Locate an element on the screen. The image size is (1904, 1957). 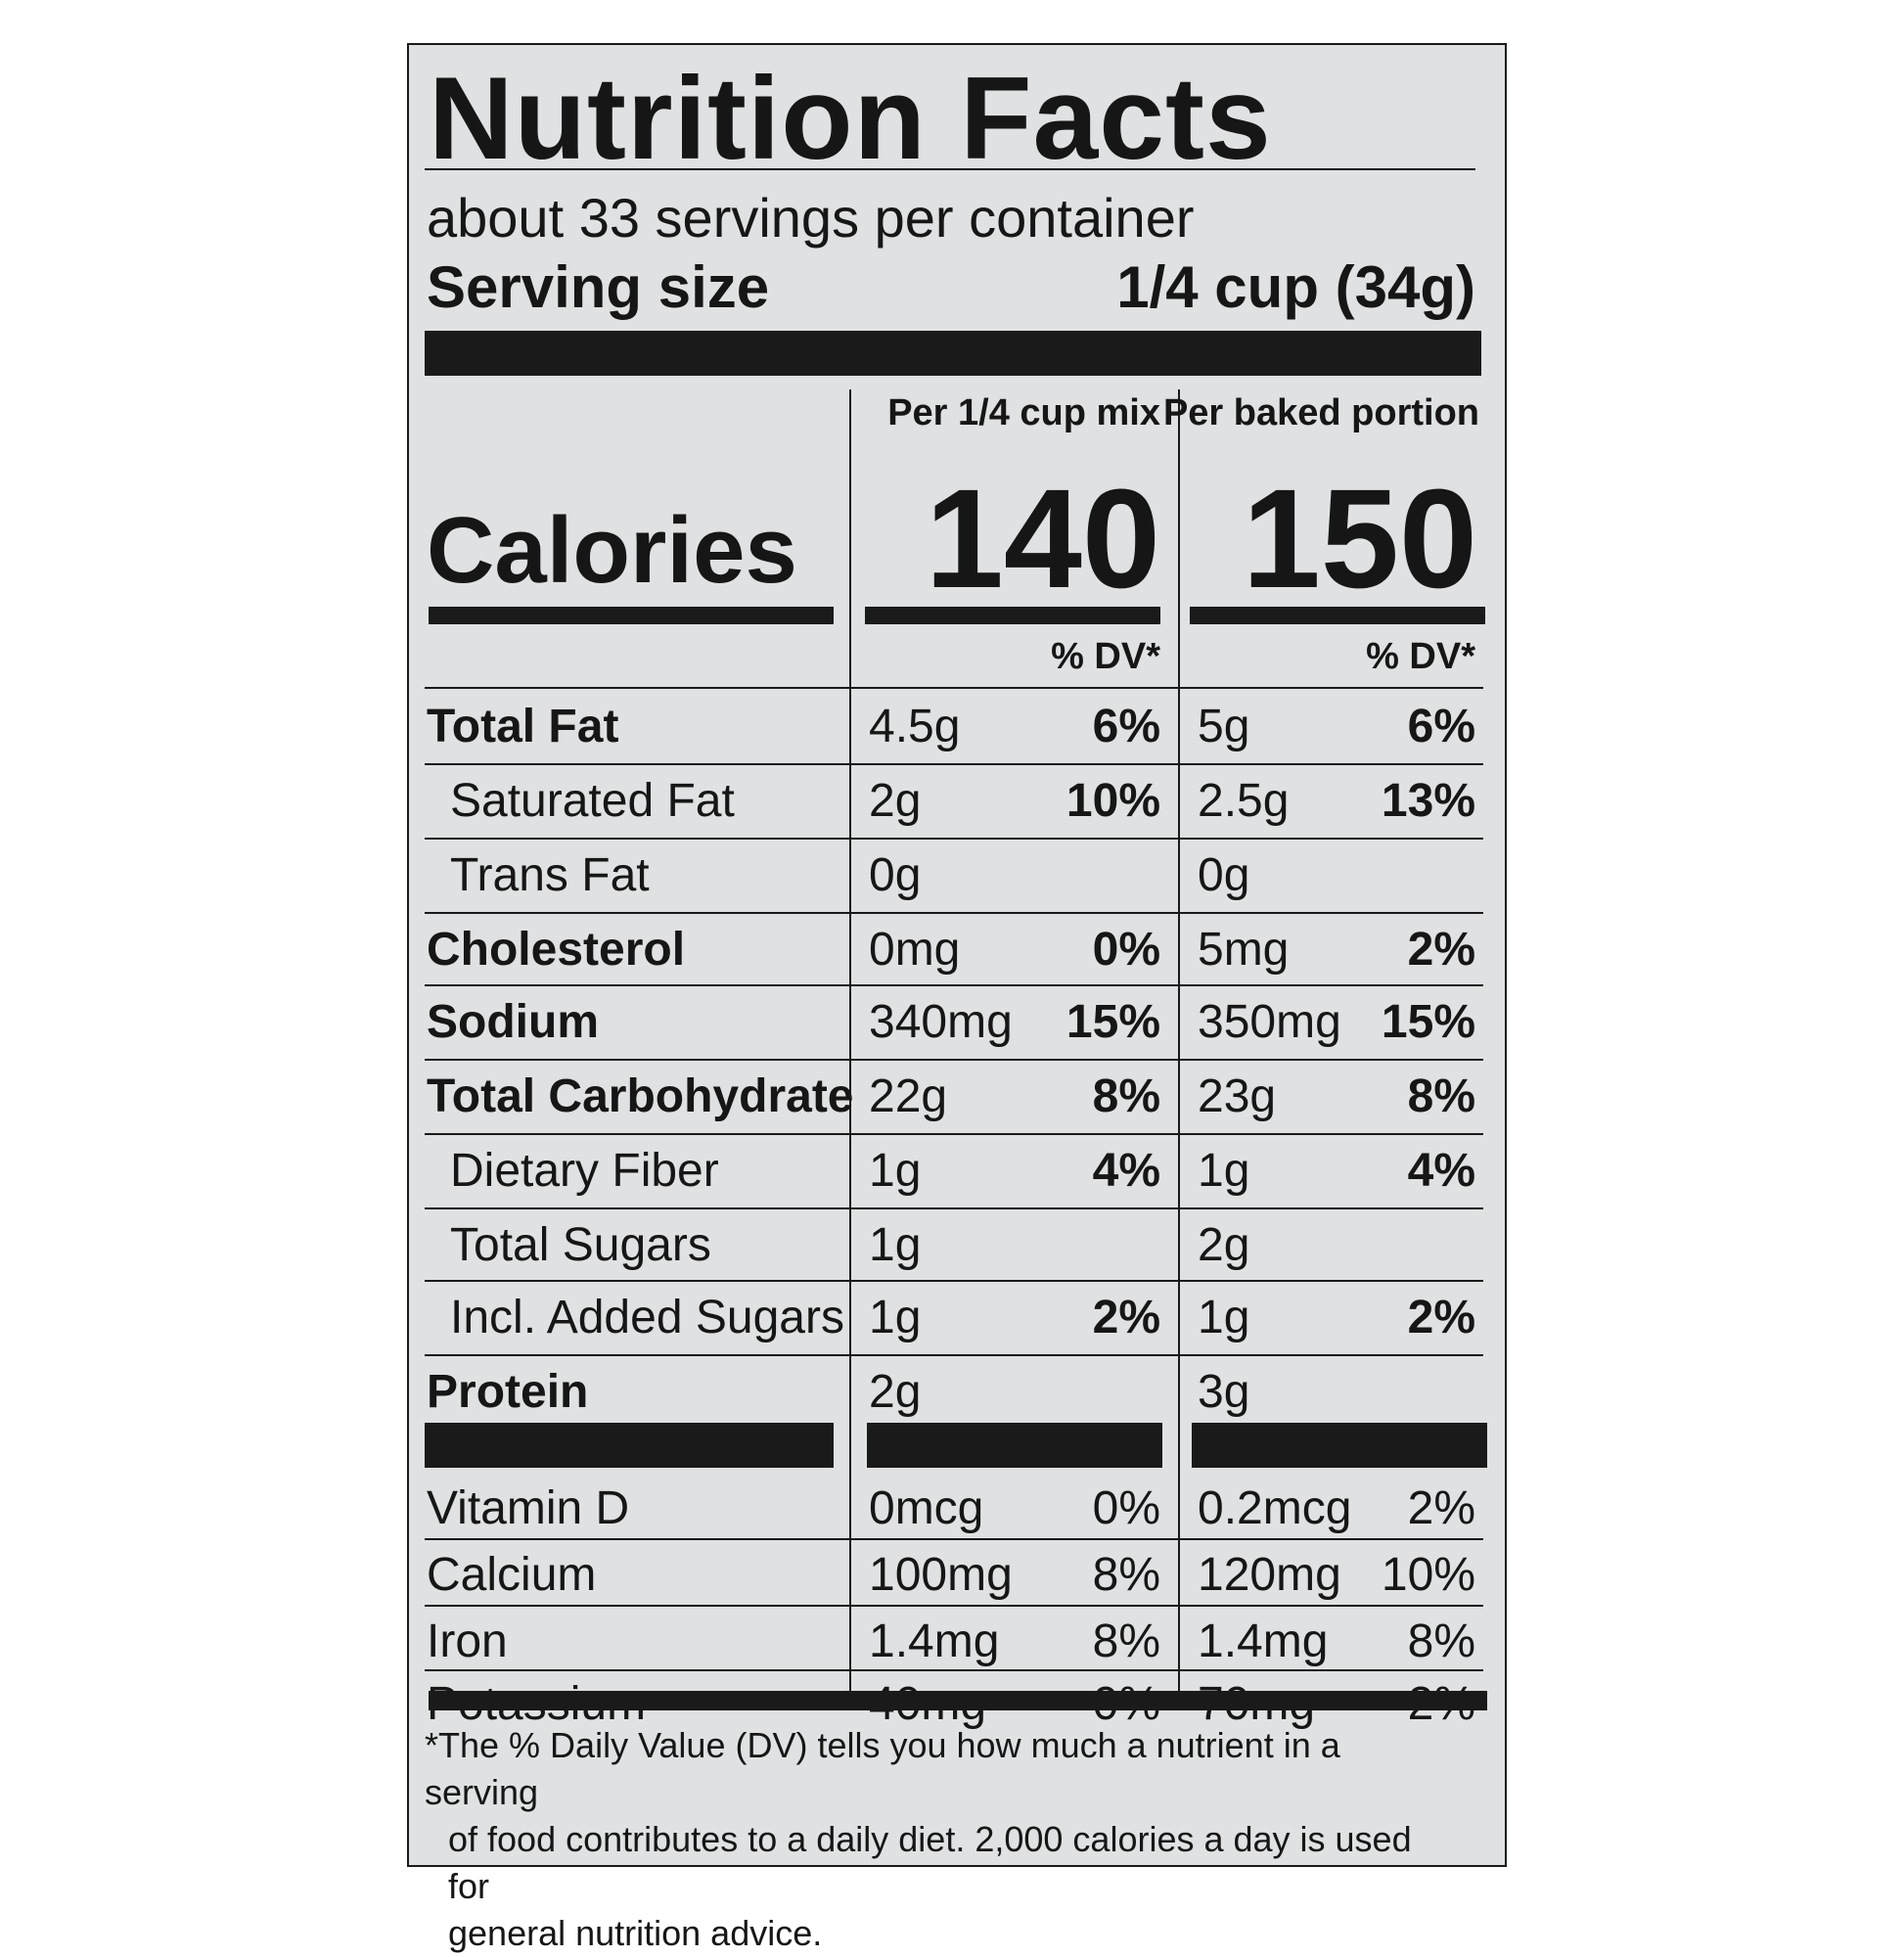
mix-dv: 6% is located at coordinates (1126, 727).